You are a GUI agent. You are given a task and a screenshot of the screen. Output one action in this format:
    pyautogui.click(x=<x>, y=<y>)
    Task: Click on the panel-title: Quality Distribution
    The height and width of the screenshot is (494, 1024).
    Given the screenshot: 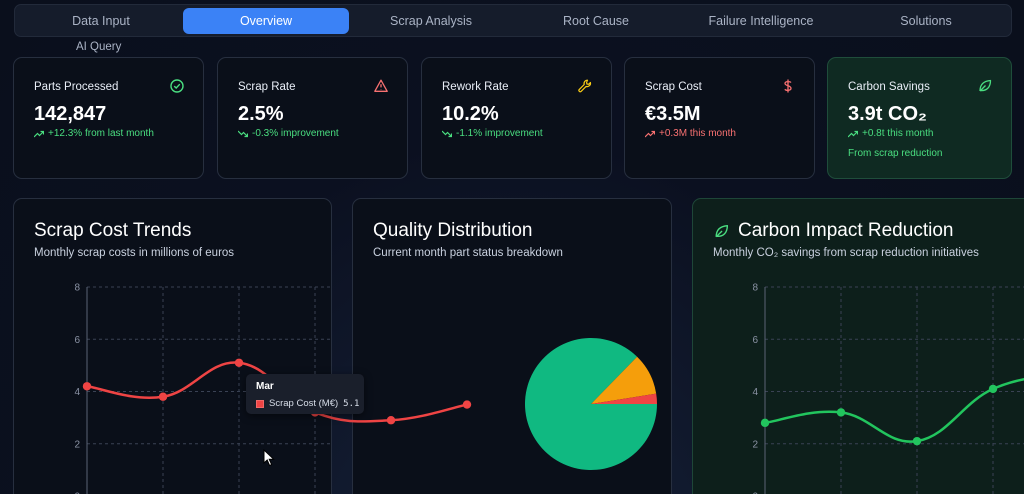 What is the action you would take?
    pyautogui.click(x=453, y=230)
    